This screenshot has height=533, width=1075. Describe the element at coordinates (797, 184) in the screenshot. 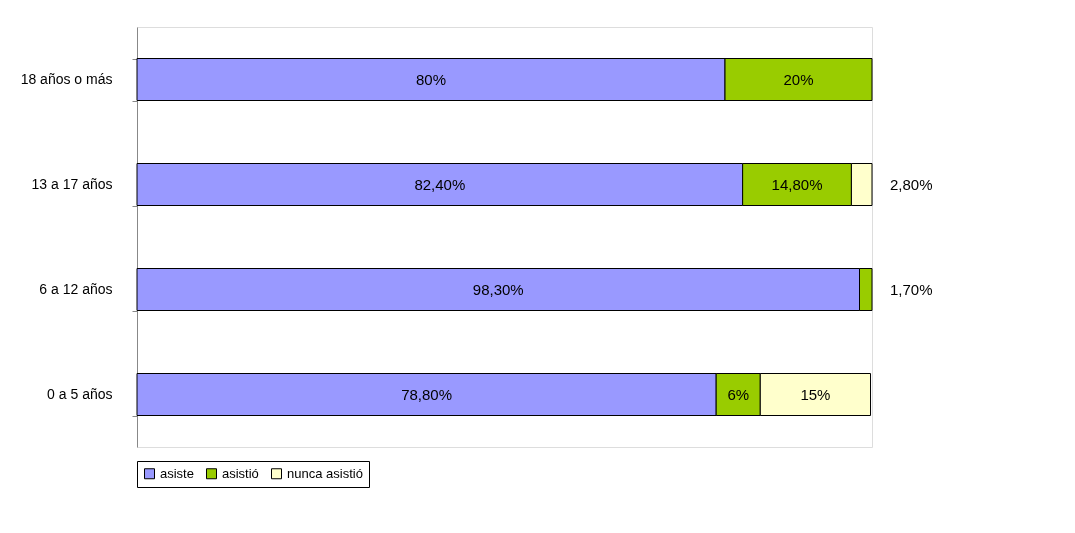

I see `data-label: 14,80%` at that location.